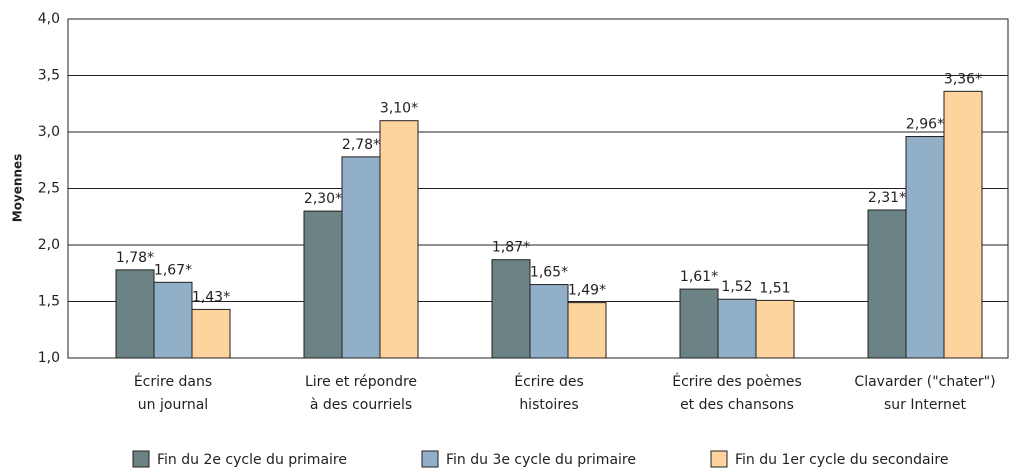  I want to click on y-tick-label: 3,0, so click(49, 132).